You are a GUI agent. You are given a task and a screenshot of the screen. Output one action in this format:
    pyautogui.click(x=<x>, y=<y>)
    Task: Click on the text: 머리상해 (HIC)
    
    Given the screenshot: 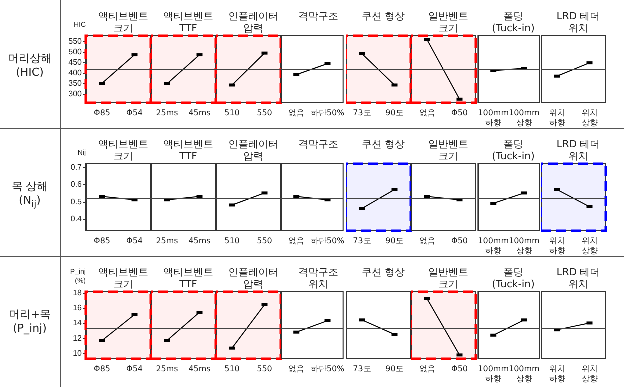 What is the action you would take?
    pyautogui.click(x=30, y=66)
    